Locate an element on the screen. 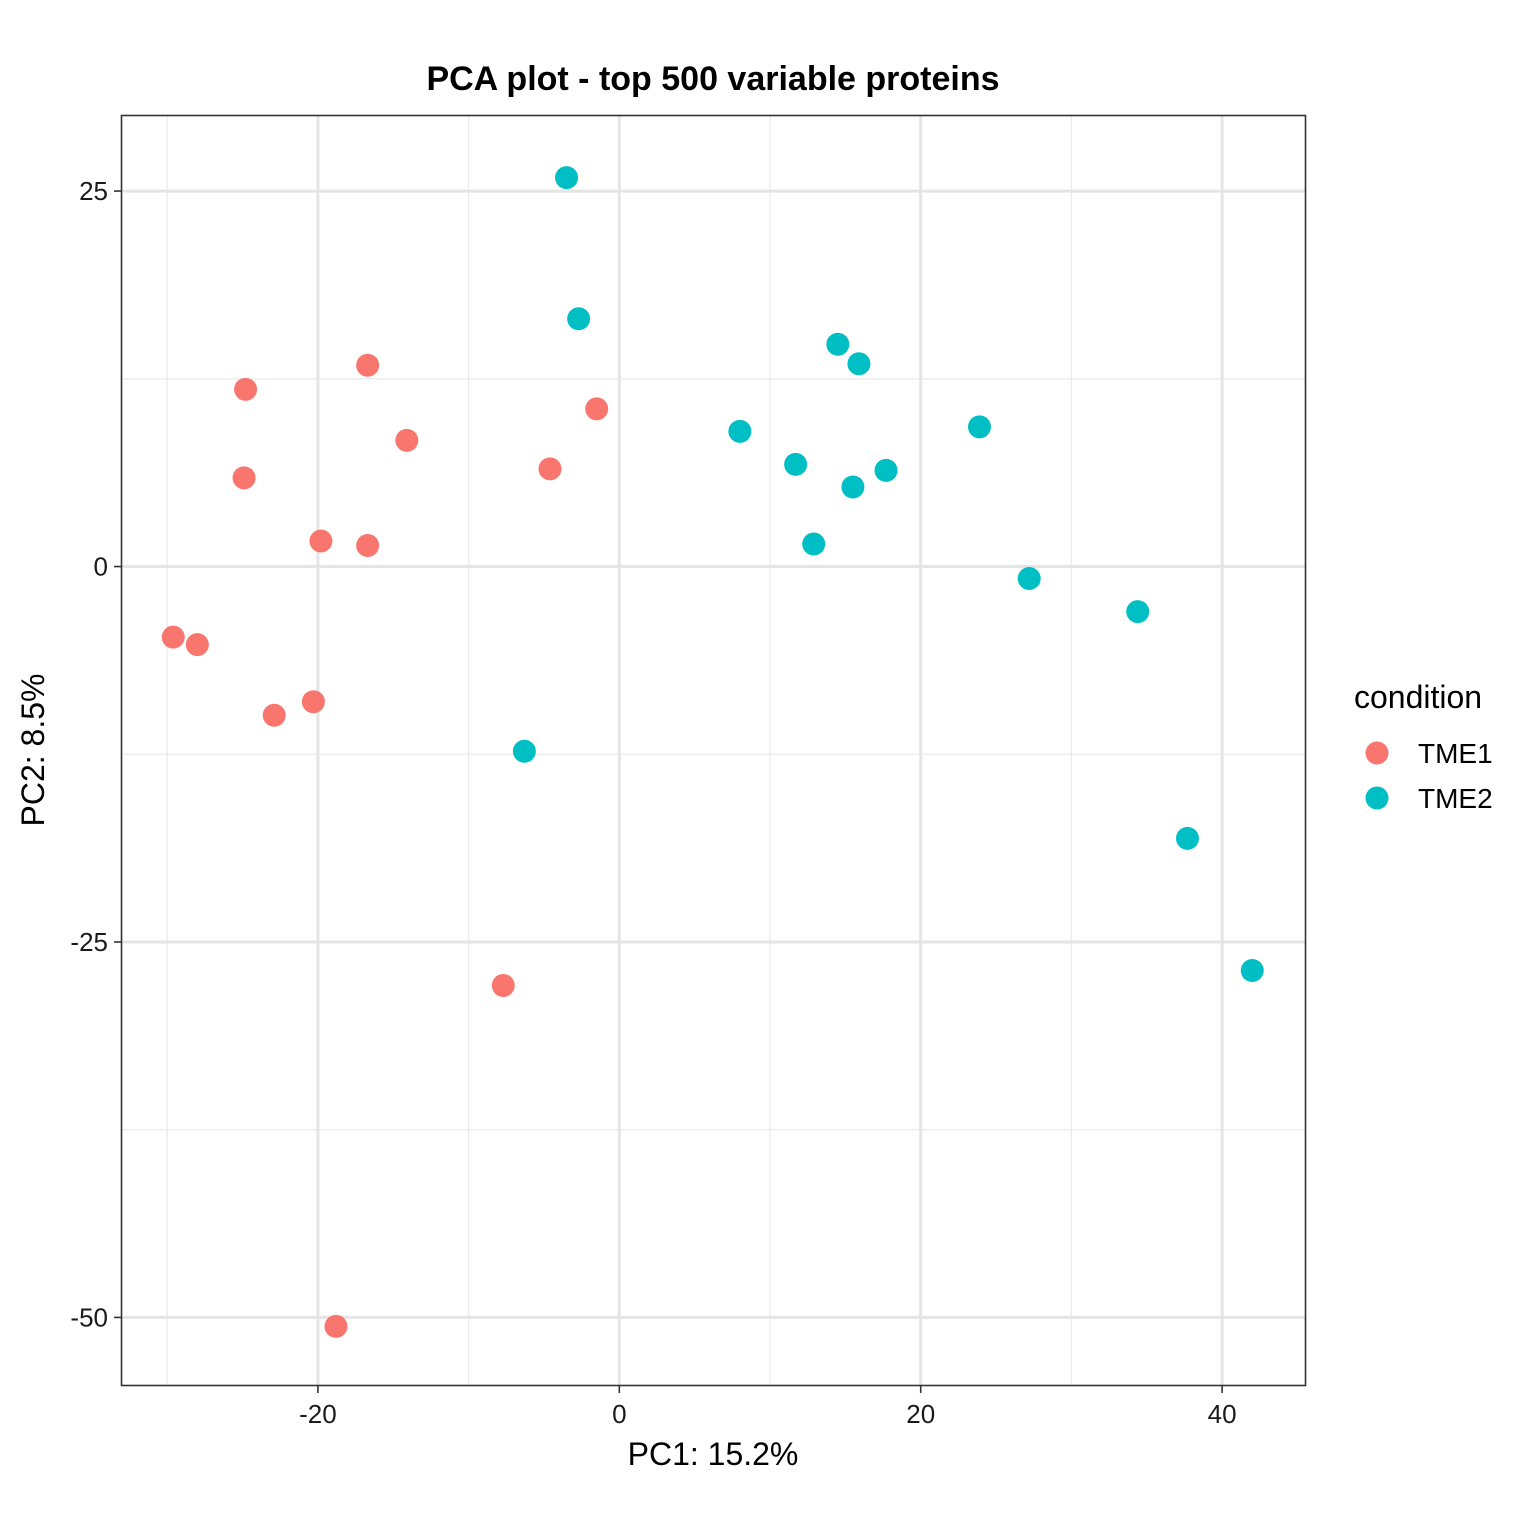 This screenshot has height=1536, width=1536. chart-title: PCA plot - top 500 variable proteins is located at coordinates (712, 79).